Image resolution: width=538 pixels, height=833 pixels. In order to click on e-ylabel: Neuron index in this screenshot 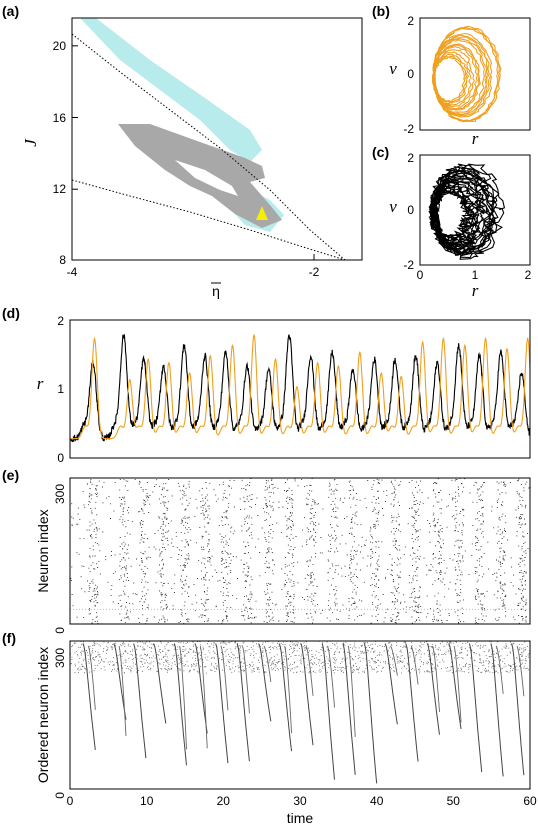, I will do `click(43, 550)`.